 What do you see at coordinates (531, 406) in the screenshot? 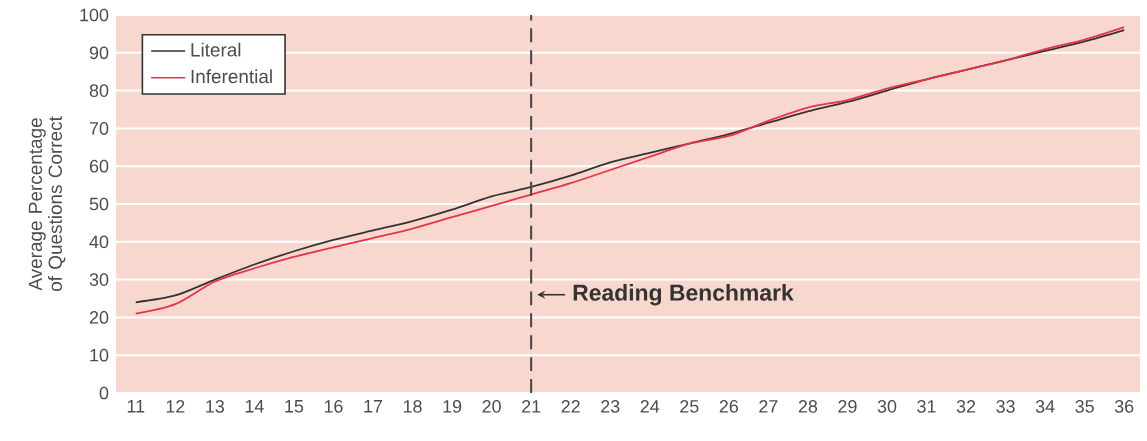
I see `x-tick-label: 21` at bounding box center [531, 406].